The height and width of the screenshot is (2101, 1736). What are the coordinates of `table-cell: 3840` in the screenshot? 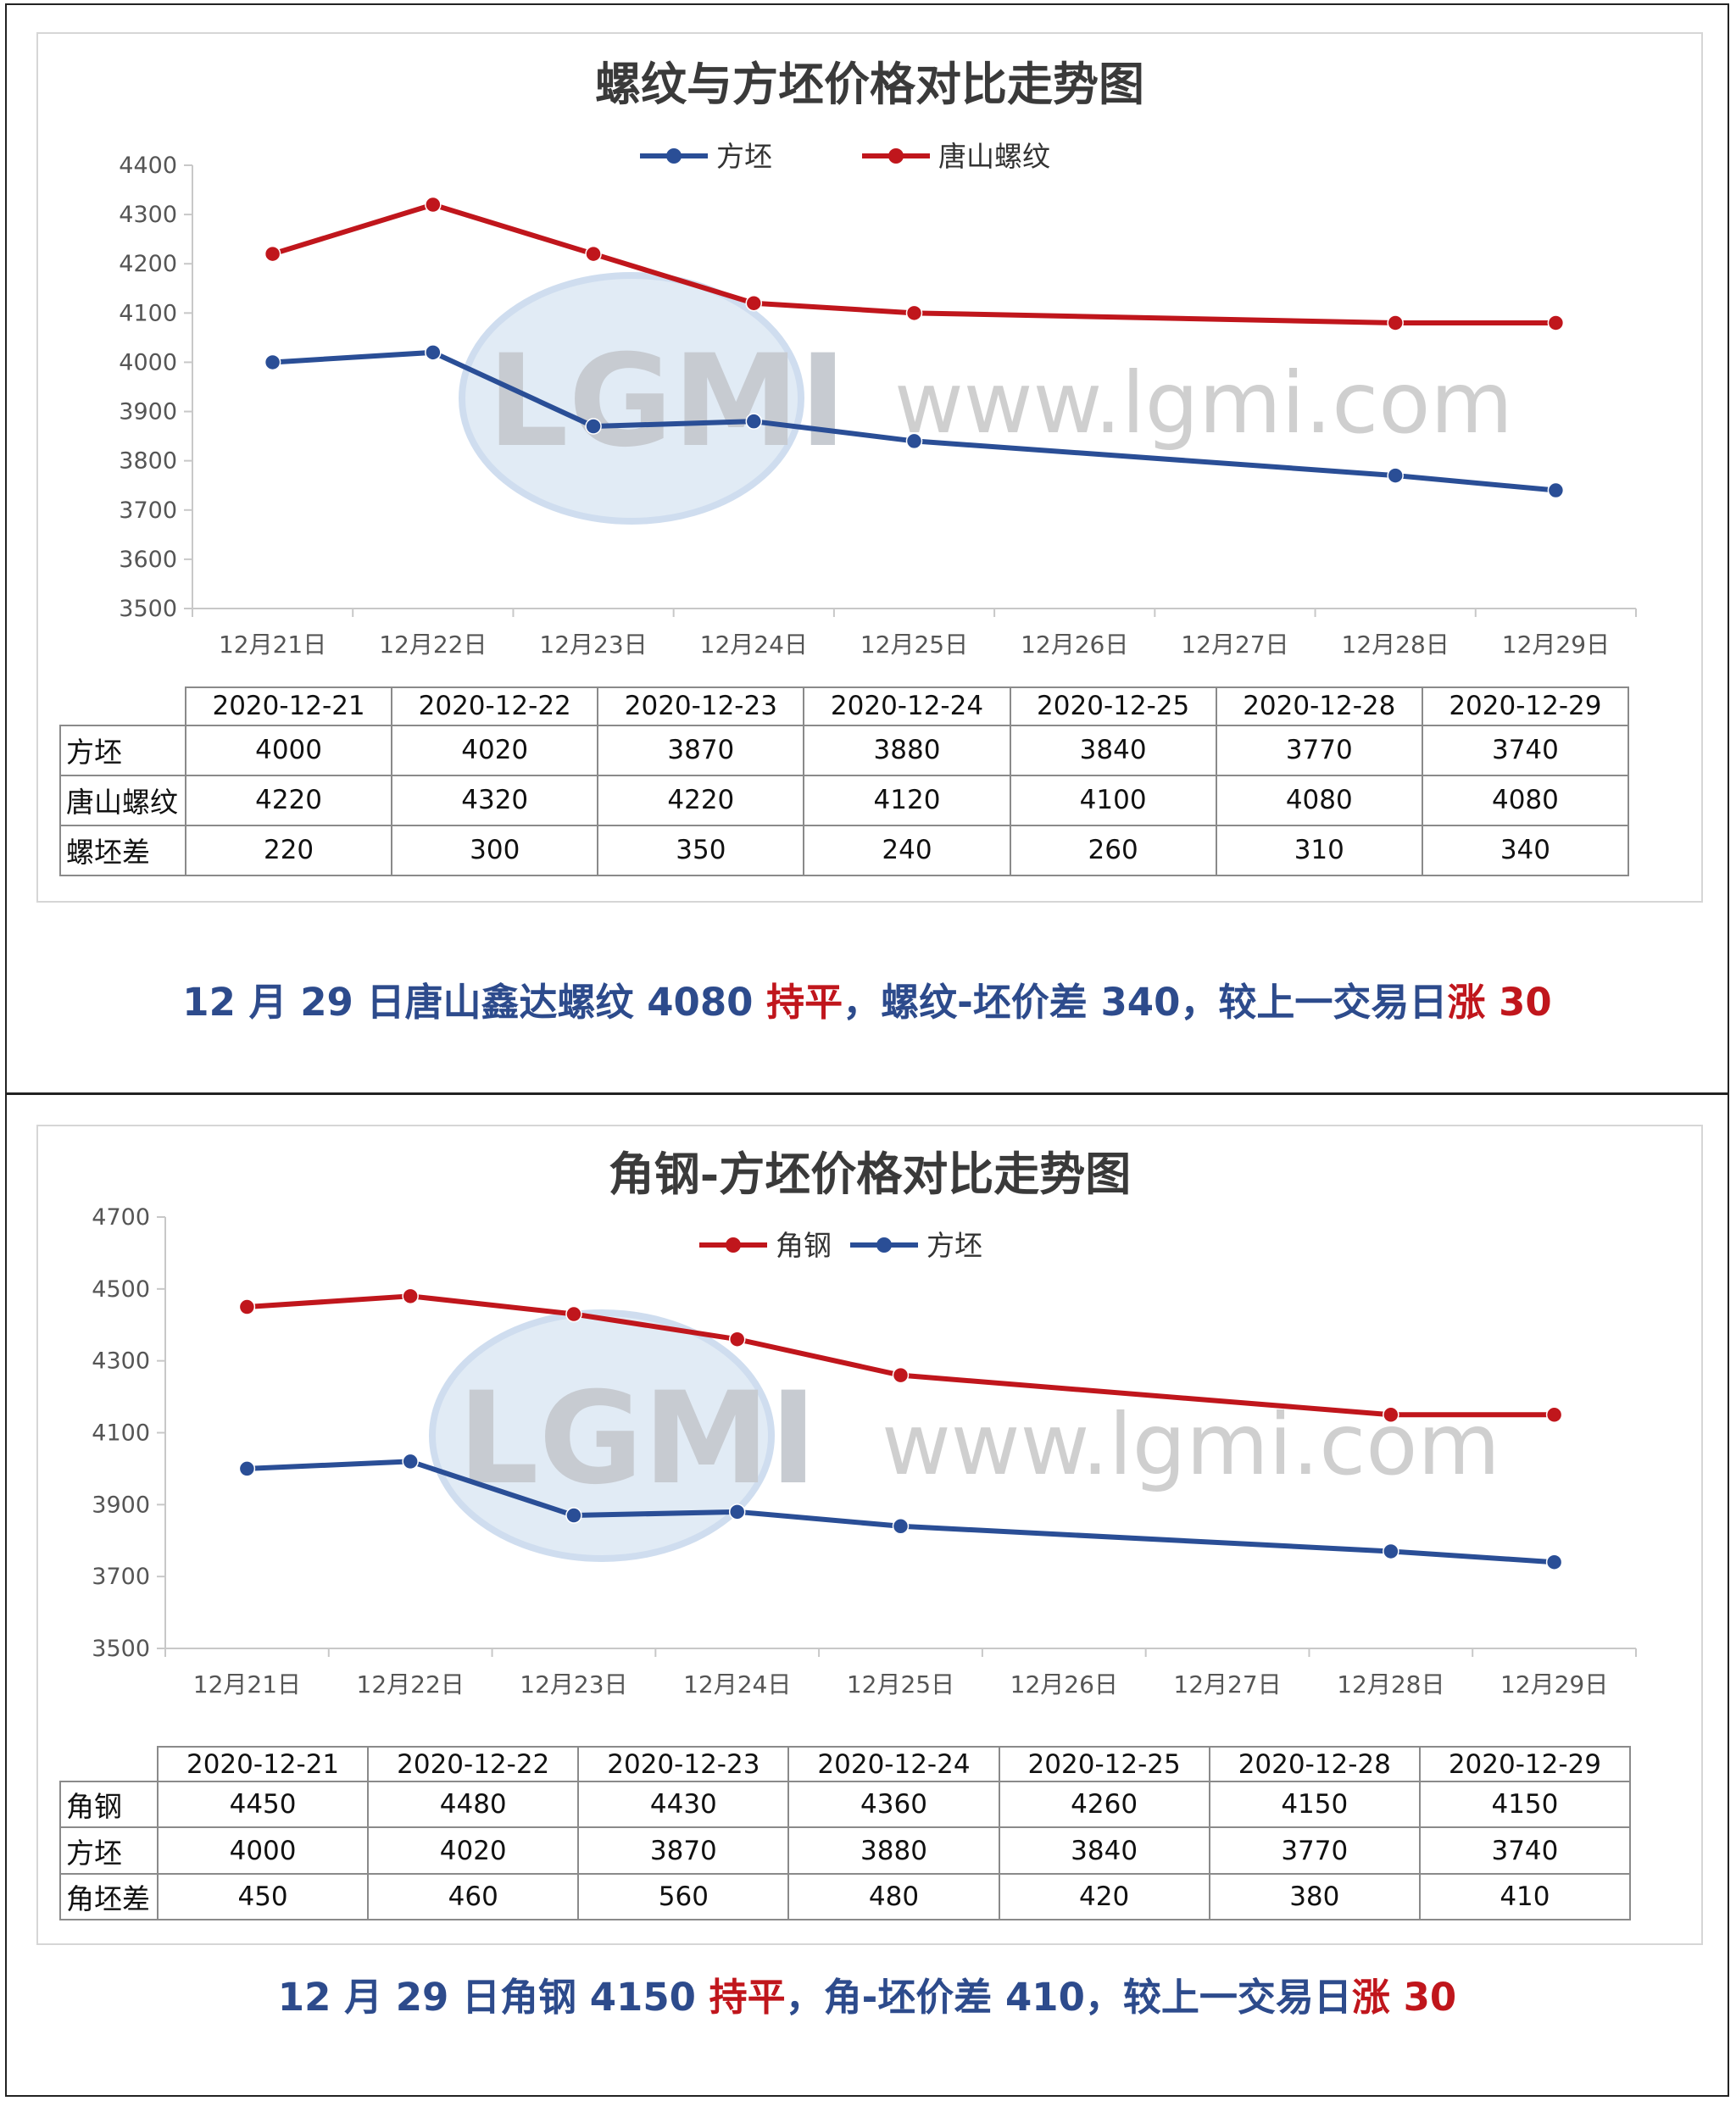 It's located at (1113, 750).